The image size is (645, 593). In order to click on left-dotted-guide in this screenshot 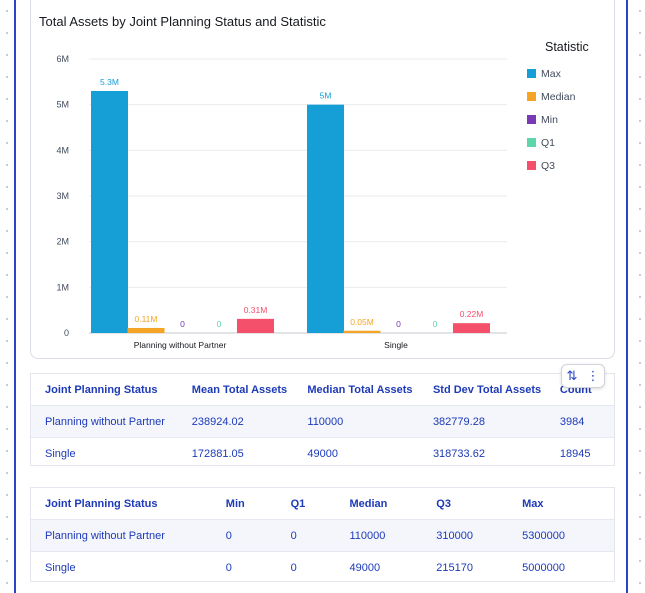, I will do `click(7, 296)`.